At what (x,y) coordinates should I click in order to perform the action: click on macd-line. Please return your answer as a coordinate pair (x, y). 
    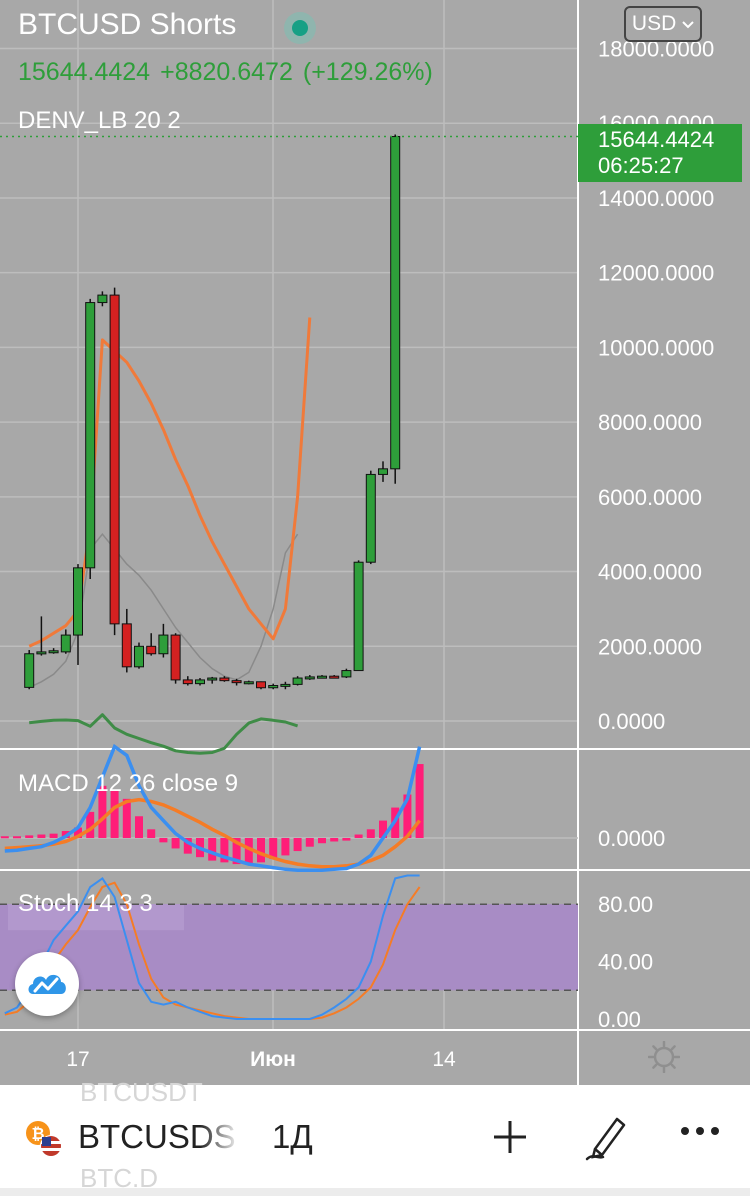
    Looking at the image, I should click on (213, 807).